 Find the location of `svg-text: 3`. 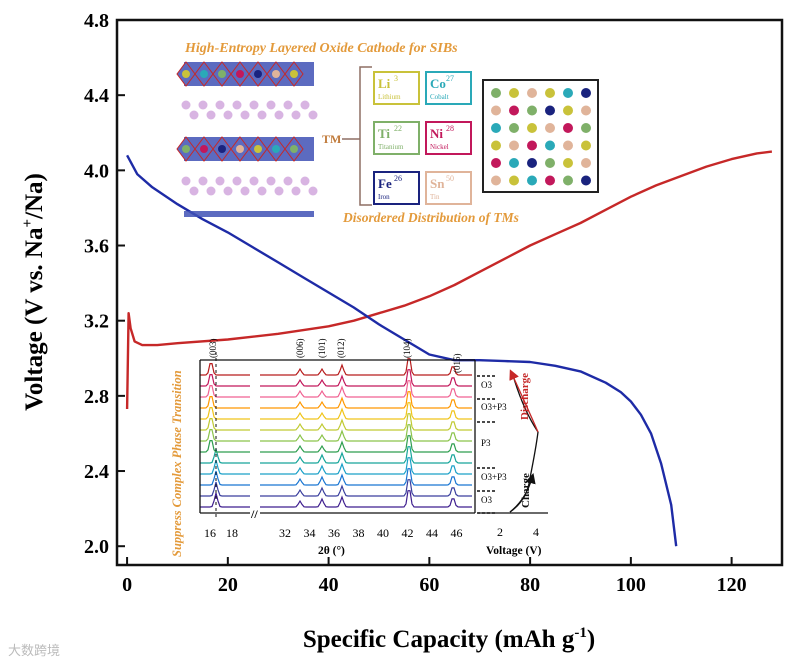

svg-text: 3 is located at coordinates (396, 78).